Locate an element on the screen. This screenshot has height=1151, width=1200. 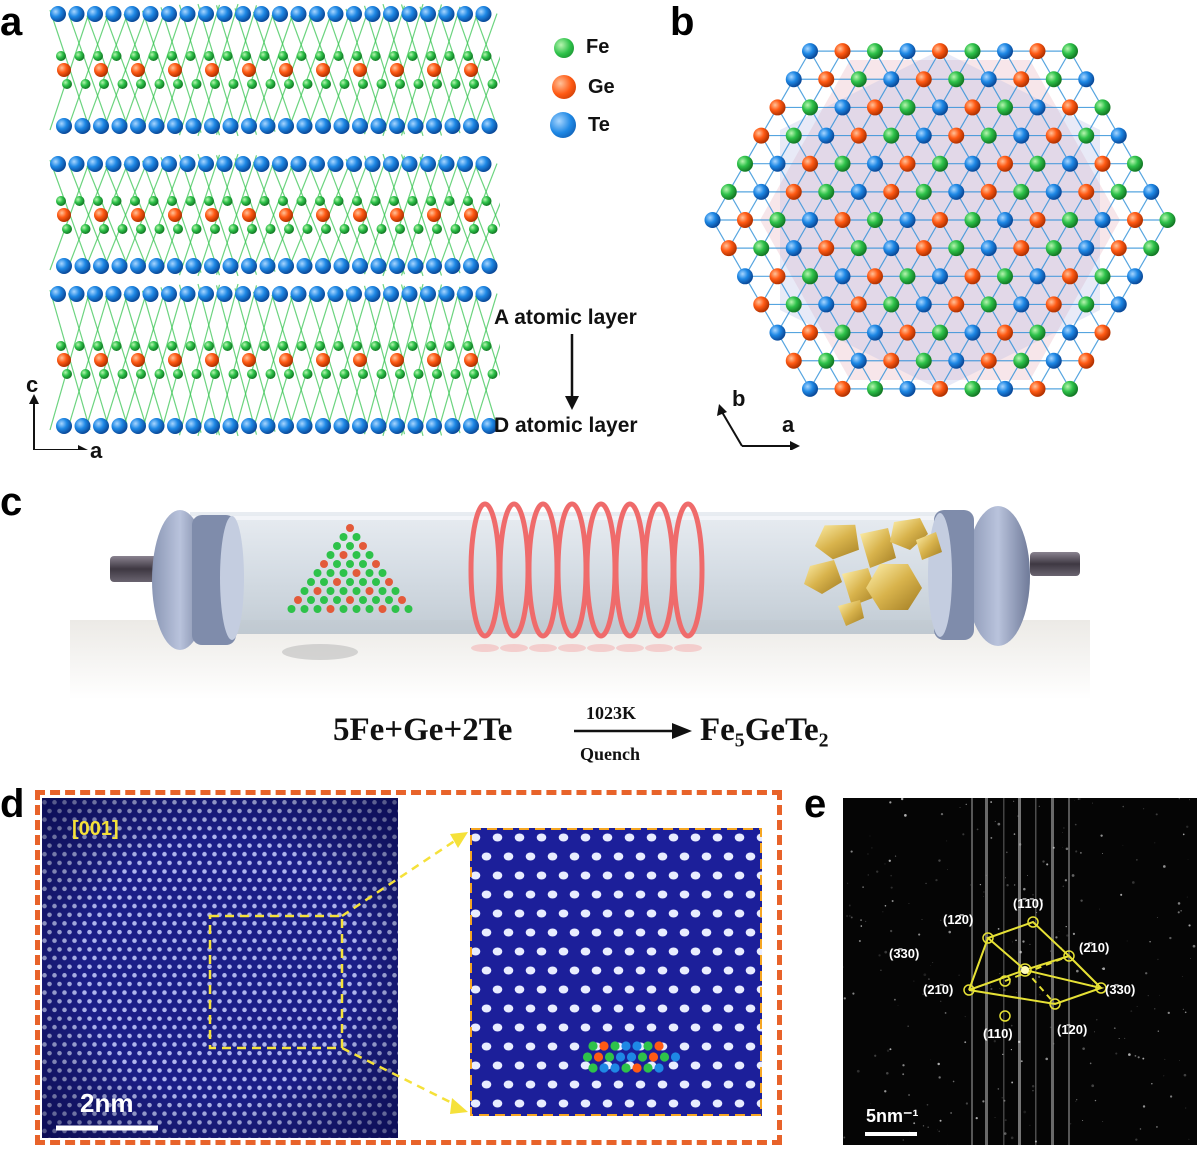
reaction-arrow-icon is located at coordinates (633, 731).